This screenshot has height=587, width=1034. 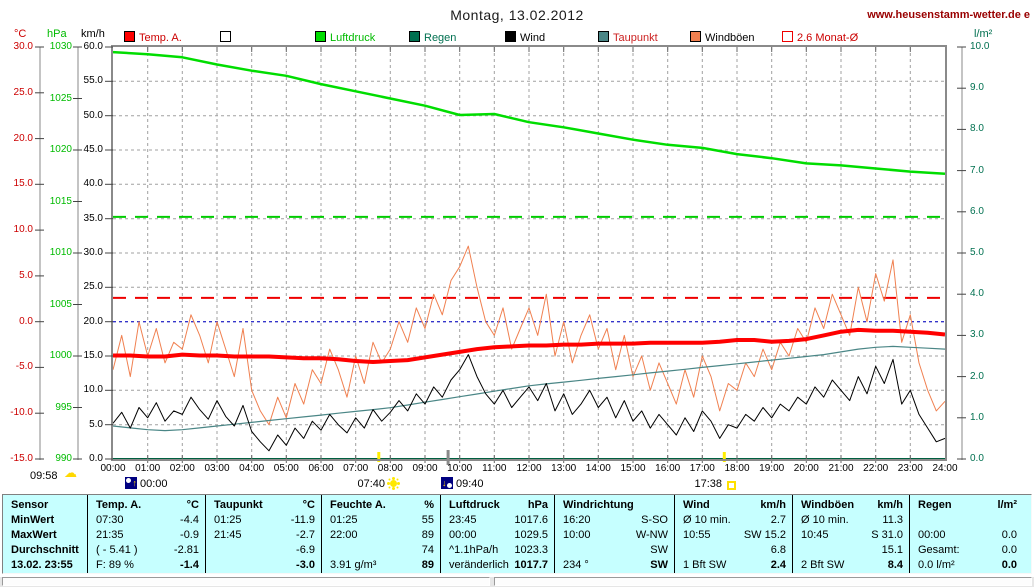 I want to click on table-row-label: Sensor, so click(x=45, y=505).